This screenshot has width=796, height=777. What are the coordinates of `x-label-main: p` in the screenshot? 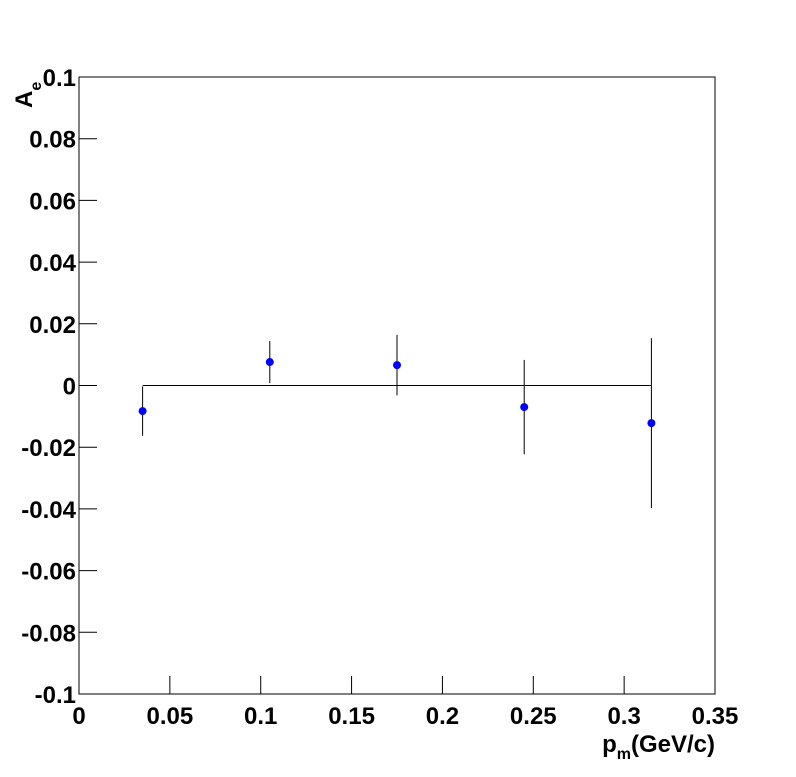 It's located at (609, 744).